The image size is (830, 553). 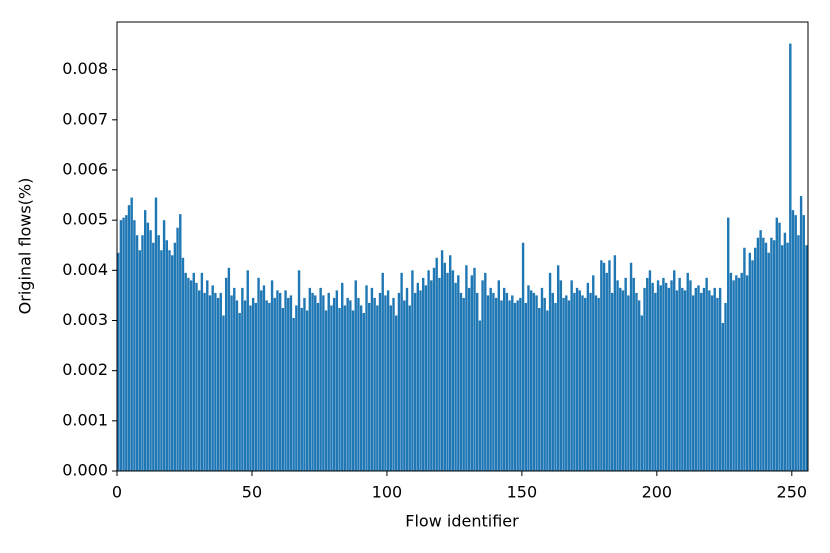 I want to click on x-tick-label: 250, so click(x=792, y=492).